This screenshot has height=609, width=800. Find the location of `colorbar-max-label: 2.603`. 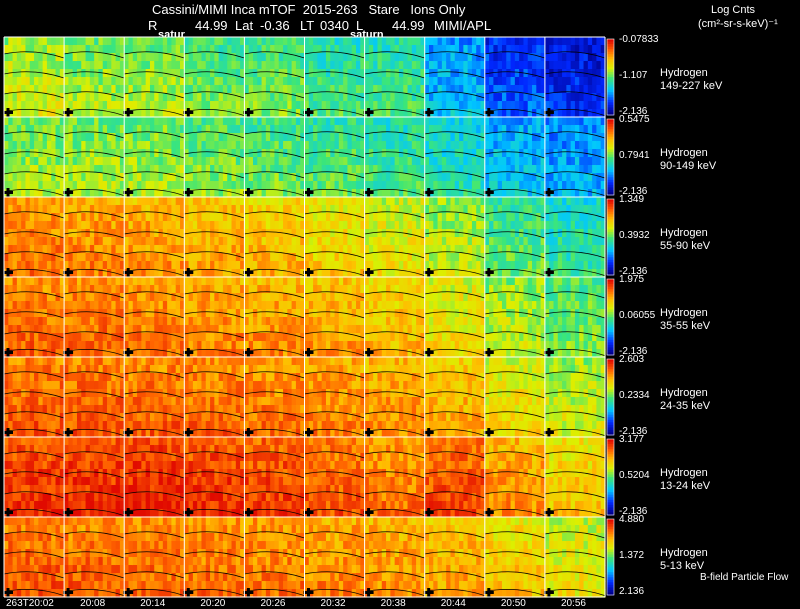

colorbar-max-label: 2.603 is located at coordinates (632, 359).